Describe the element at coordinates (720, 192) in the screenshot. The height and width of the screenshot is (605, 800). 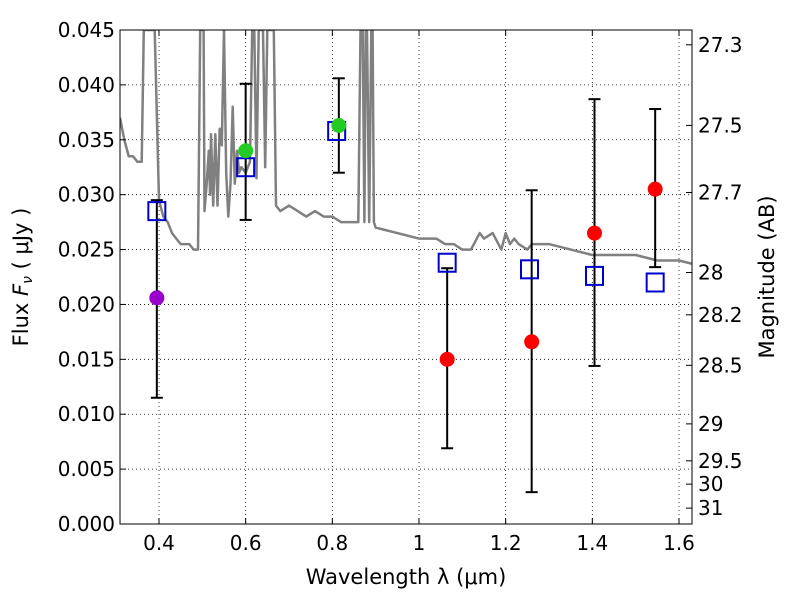
I see `y2-tick-label: 27.7` at that location.